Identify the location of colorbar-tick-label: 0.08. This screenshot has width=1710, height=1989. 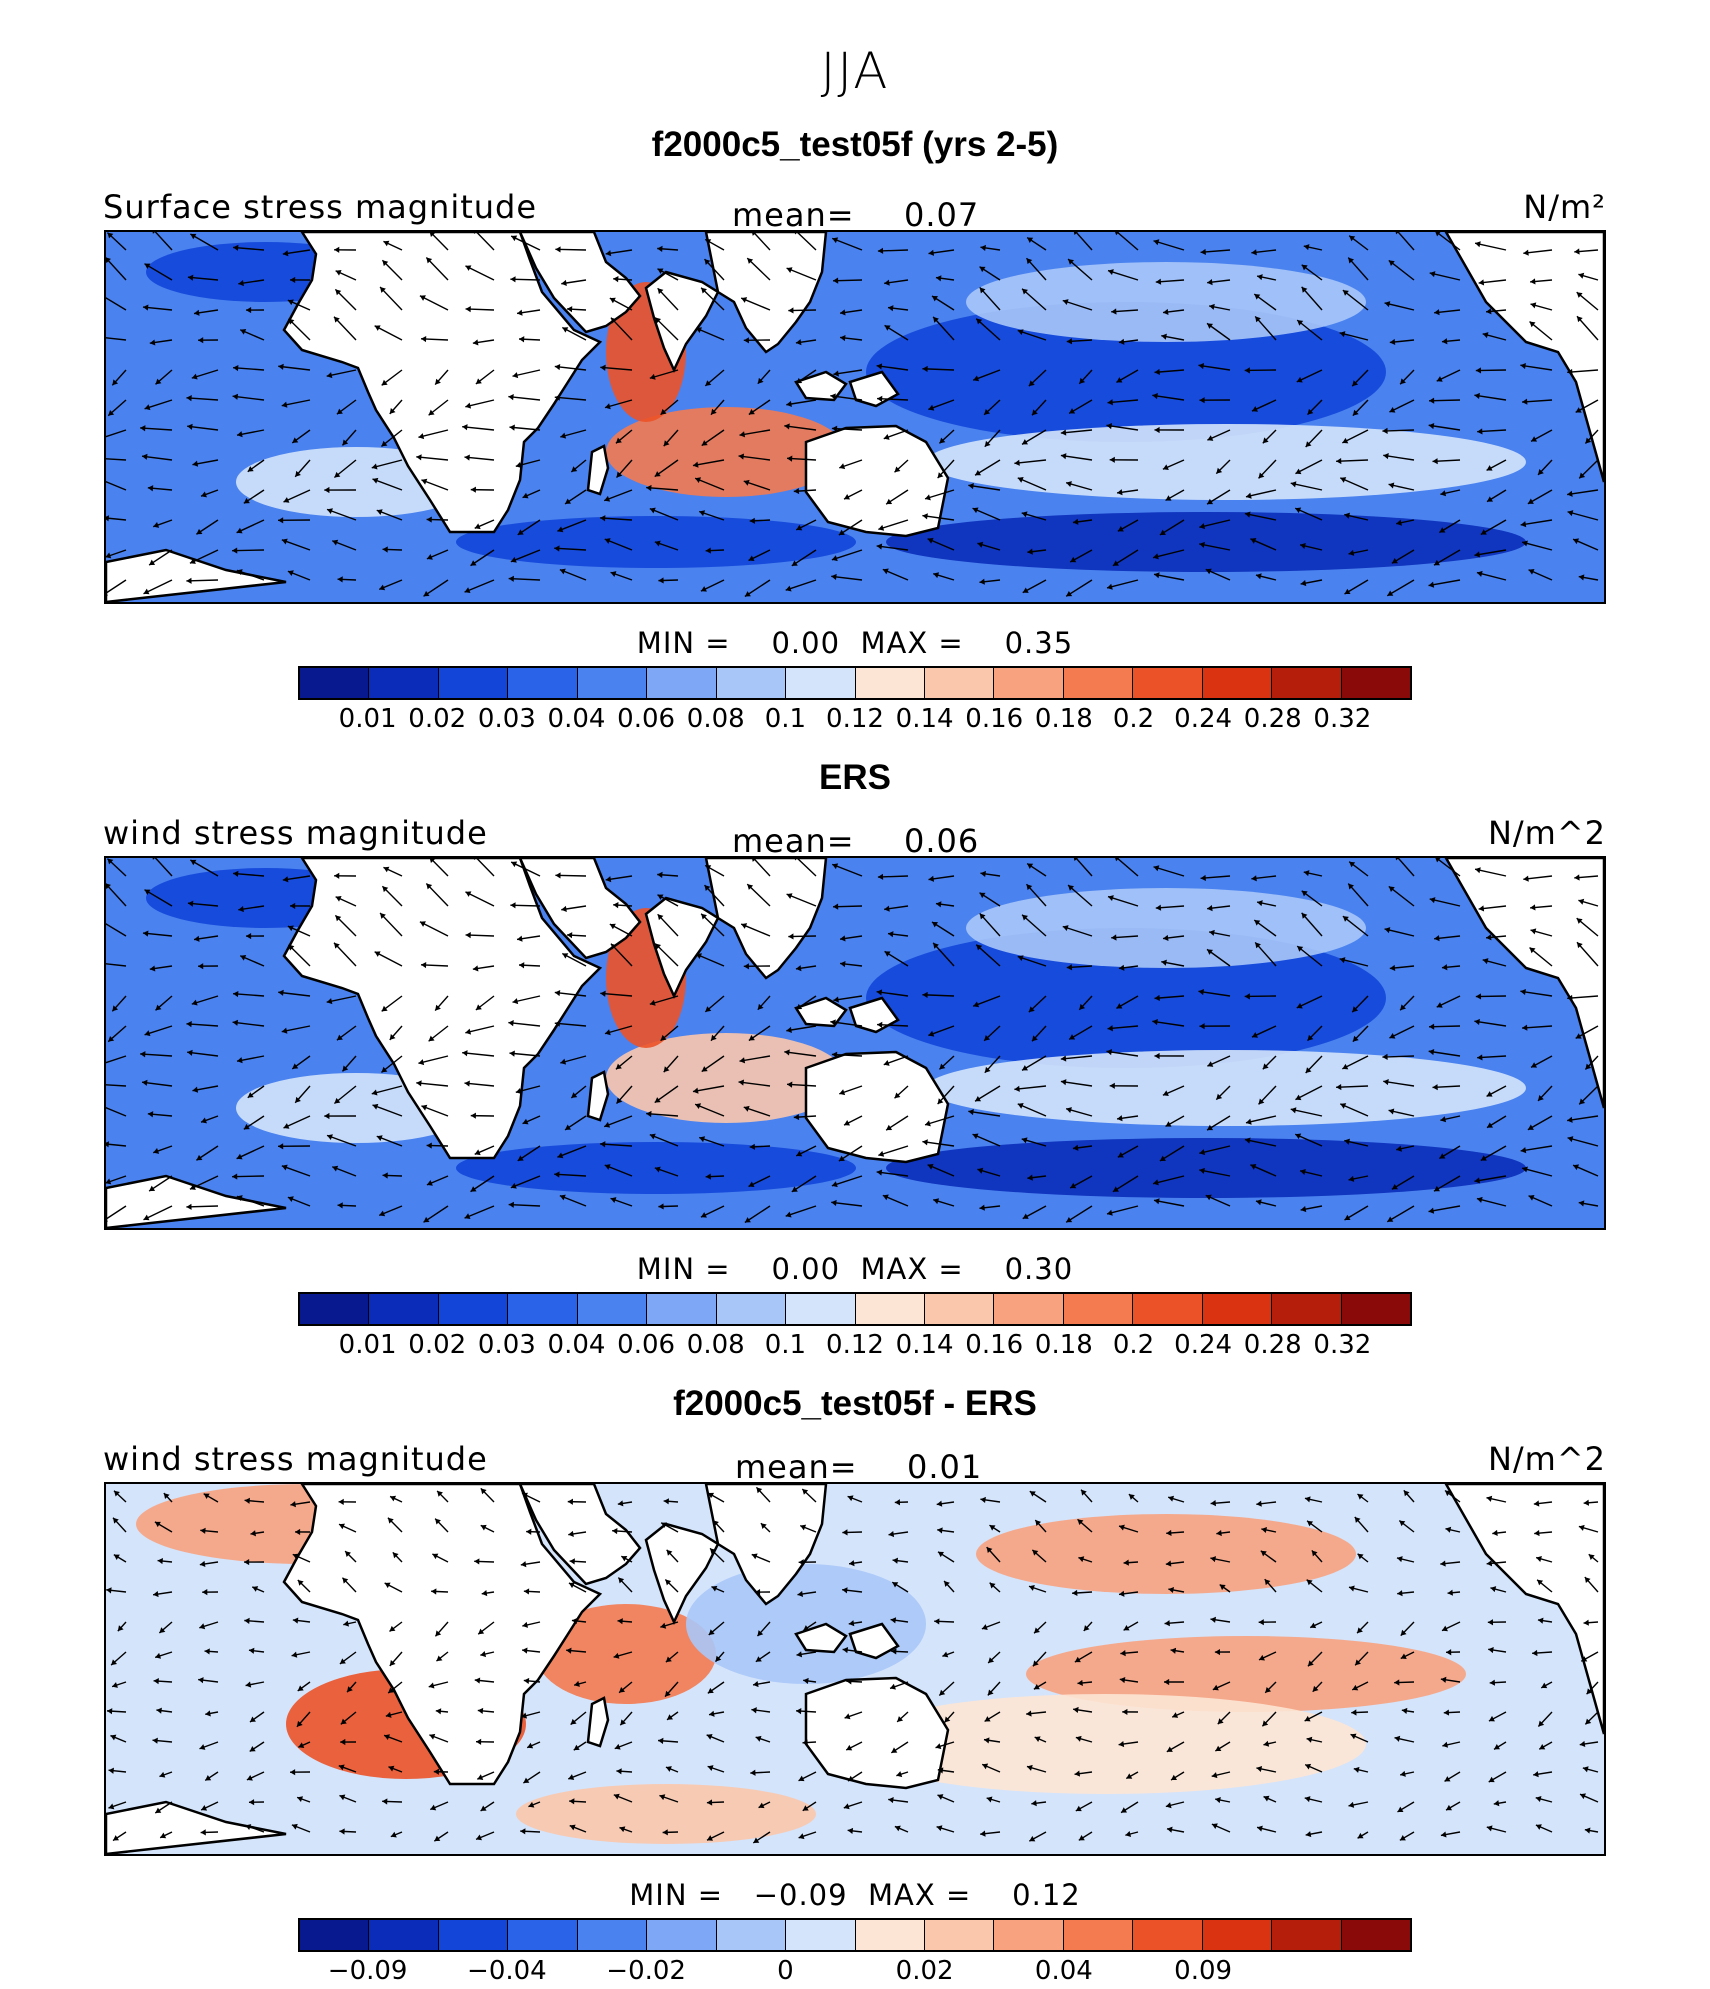
(715, 1345).